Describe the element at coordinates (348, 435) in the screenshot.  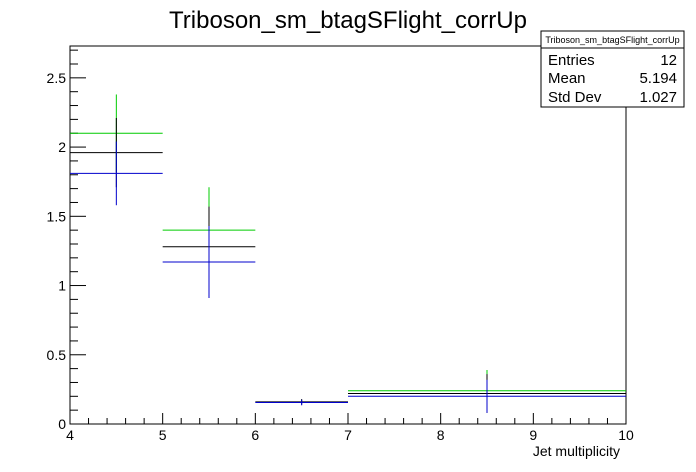
I see `x-tick-label: 7` at that location.